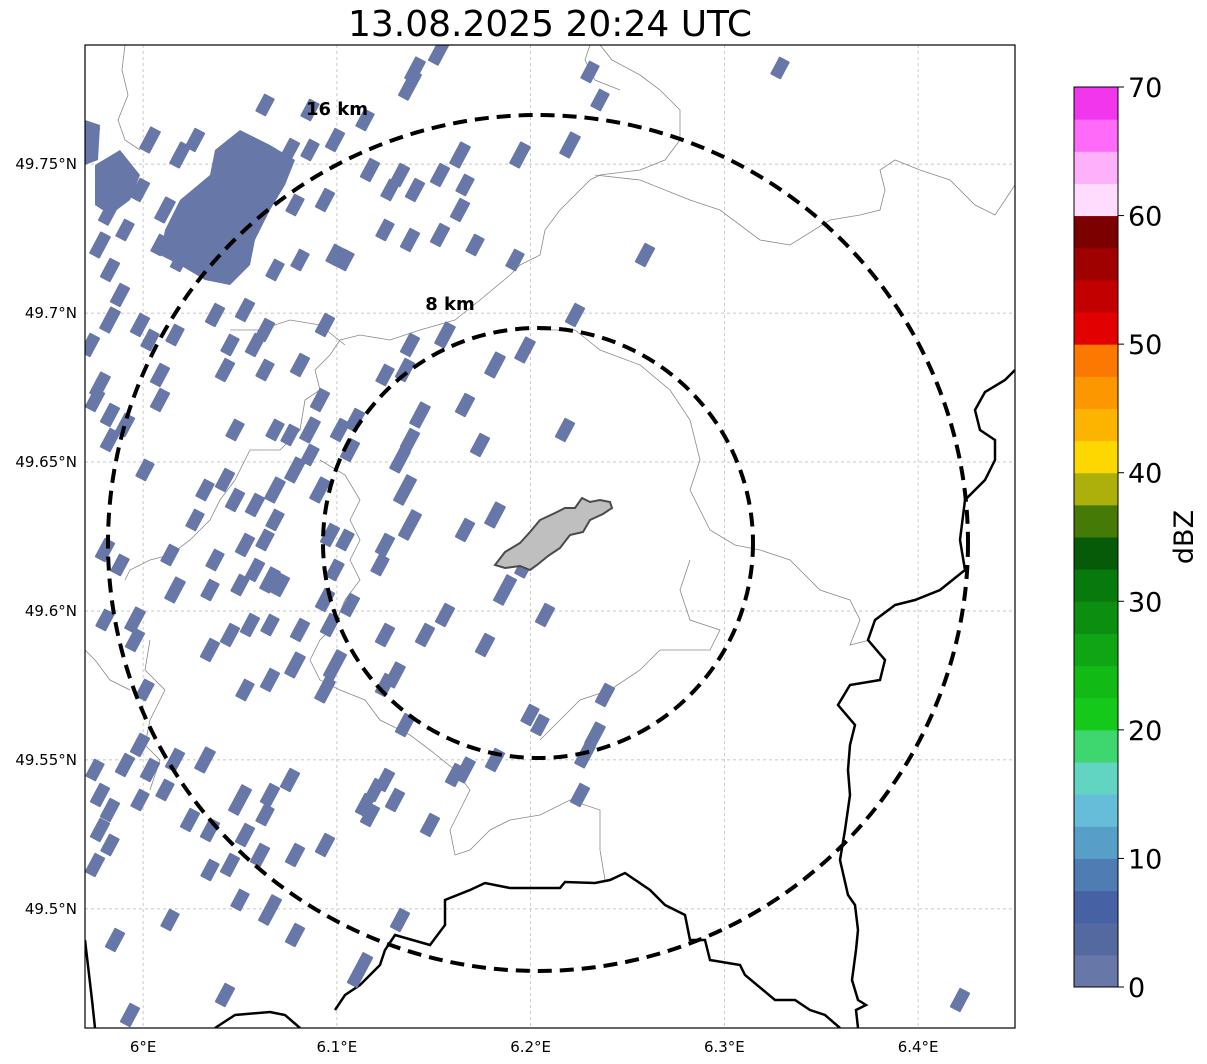  I want to click on x-tick-label: 6.1°E, so click(336, 1047).